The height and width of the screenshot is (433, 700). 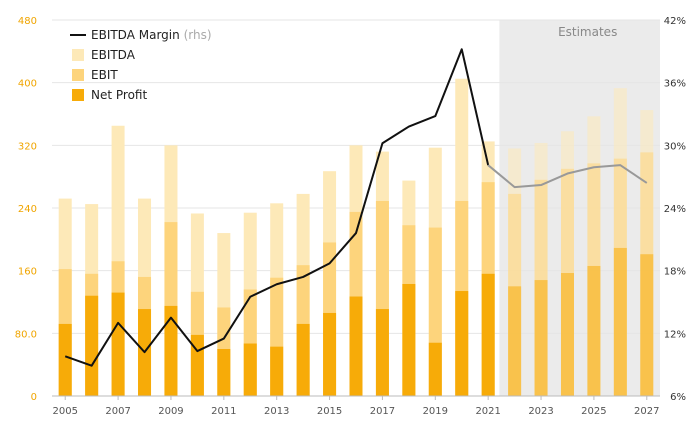 I want to click on y-axis-right-ticks: 6% 12% 18% 24% 30% 36% 42%, so click(x=675, y=209).